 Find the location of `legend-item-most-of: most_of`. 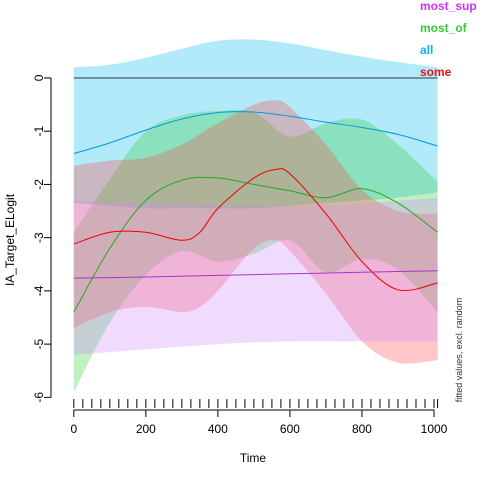

legend-item-most-of: most_of is located at coordinates (444, 28).